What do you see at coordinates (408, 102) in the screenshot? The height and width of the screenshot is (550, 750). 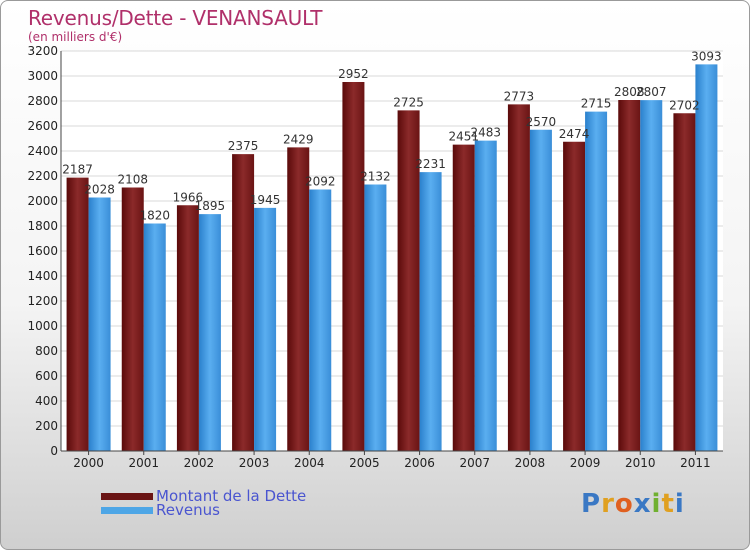 I see `data-label-dette: 2725` at bounding box center [408, 102].